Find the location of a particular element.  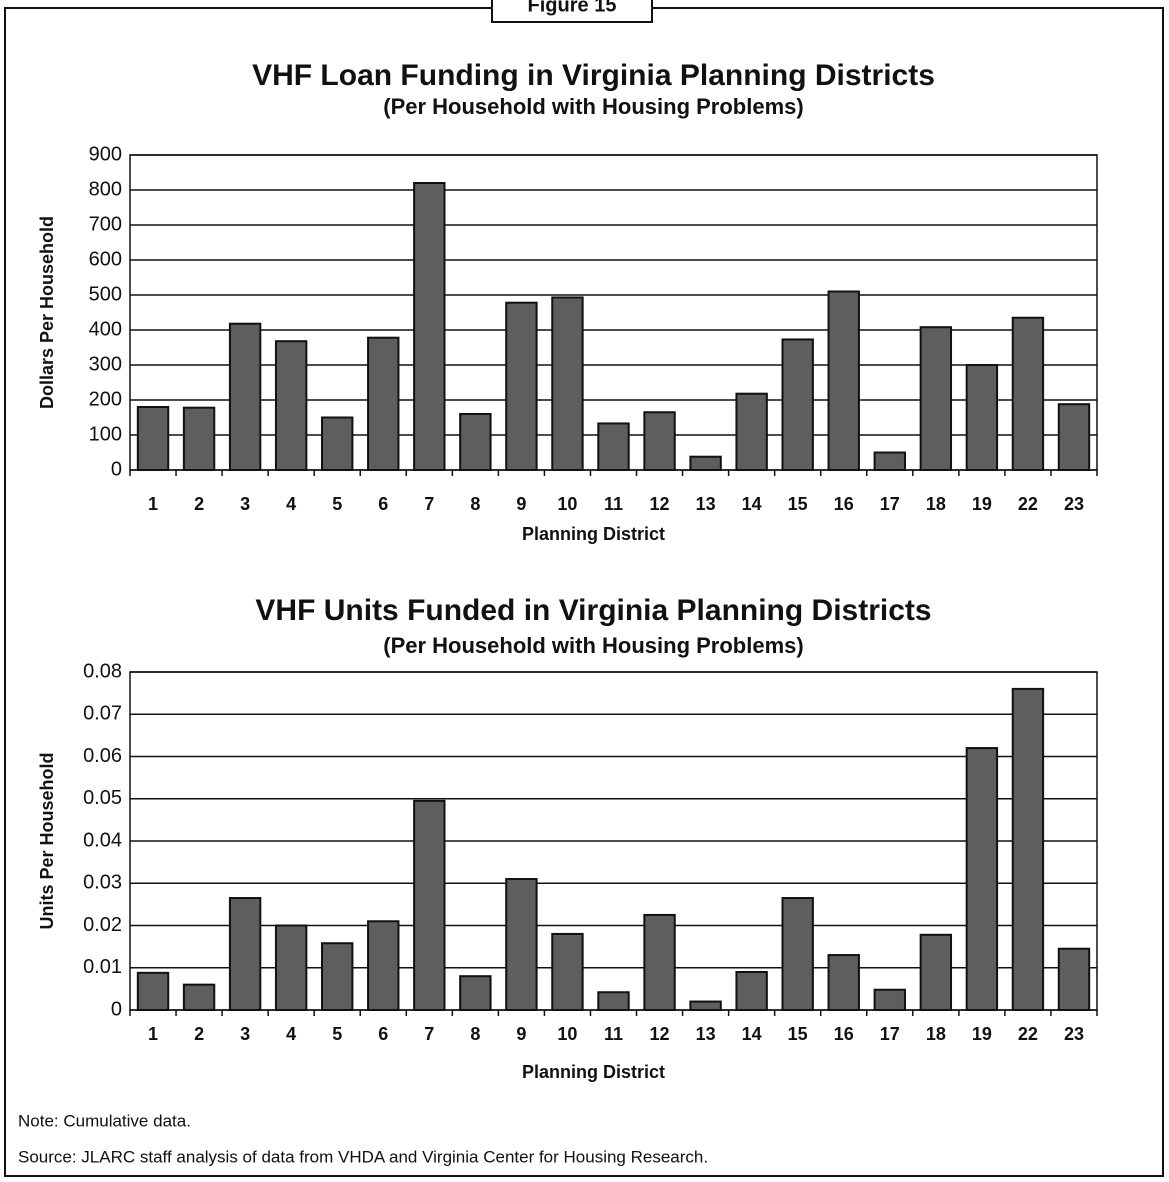

y-tick-label: 500 is located at coordinates (105, 294).